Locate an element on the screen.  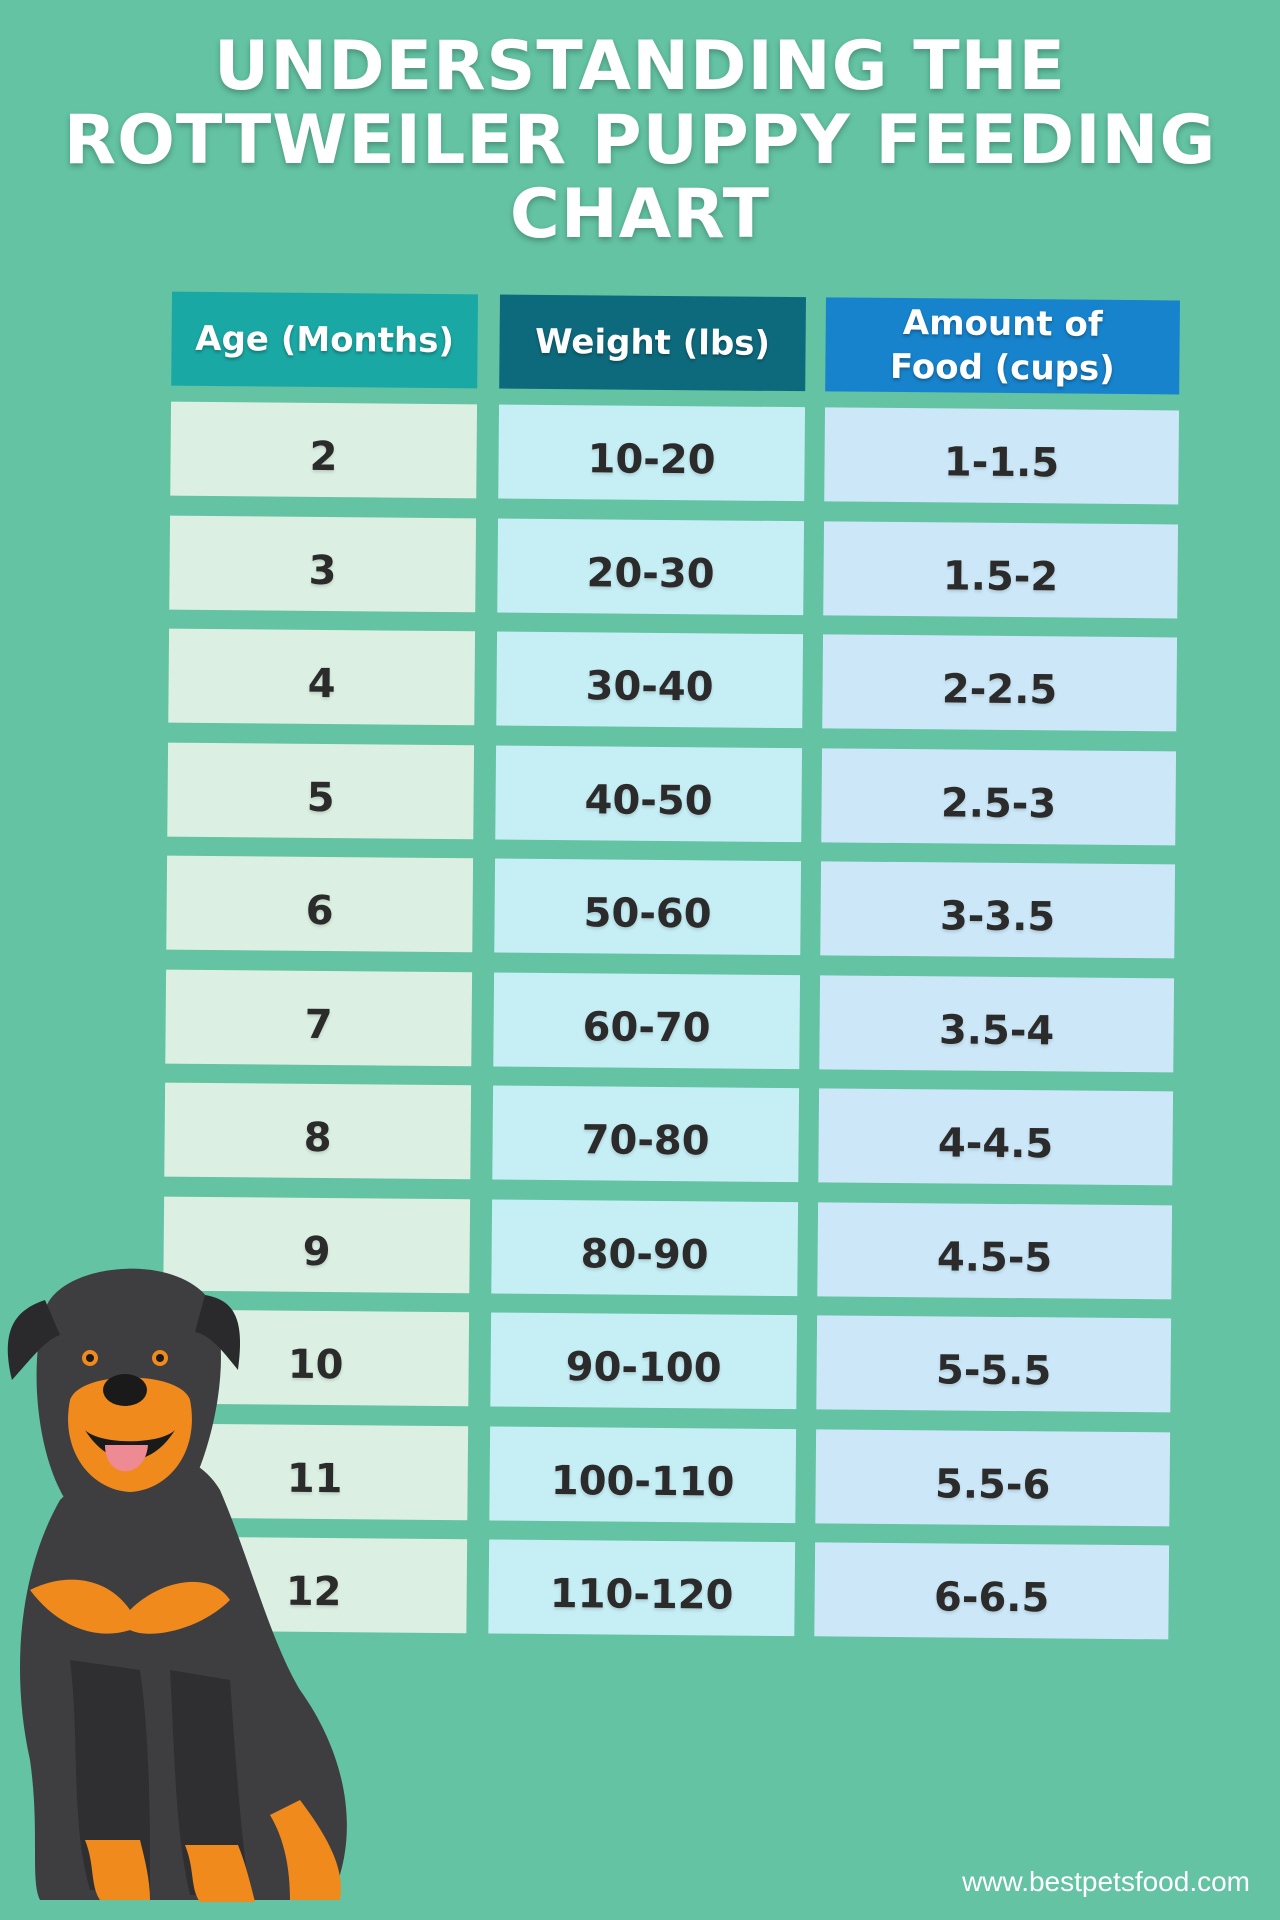
table-row: 4 30-40 2-2.5 is located at coordinates (667, 680).